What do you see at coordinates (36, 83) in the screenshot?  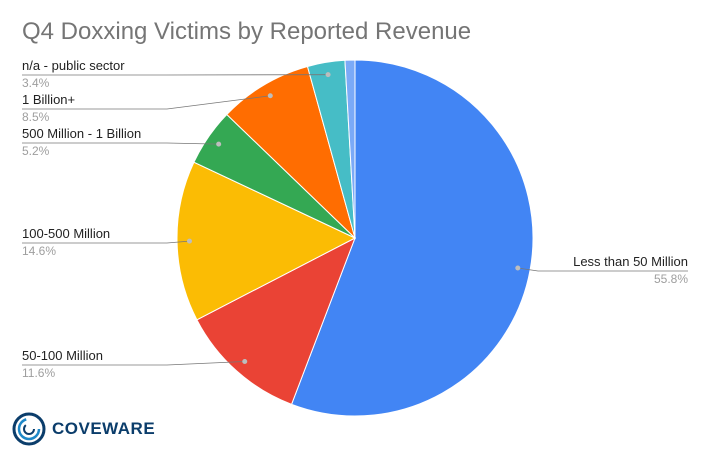 I see `slice-percent-label: 3.4%` at bounding box center [36, 83].